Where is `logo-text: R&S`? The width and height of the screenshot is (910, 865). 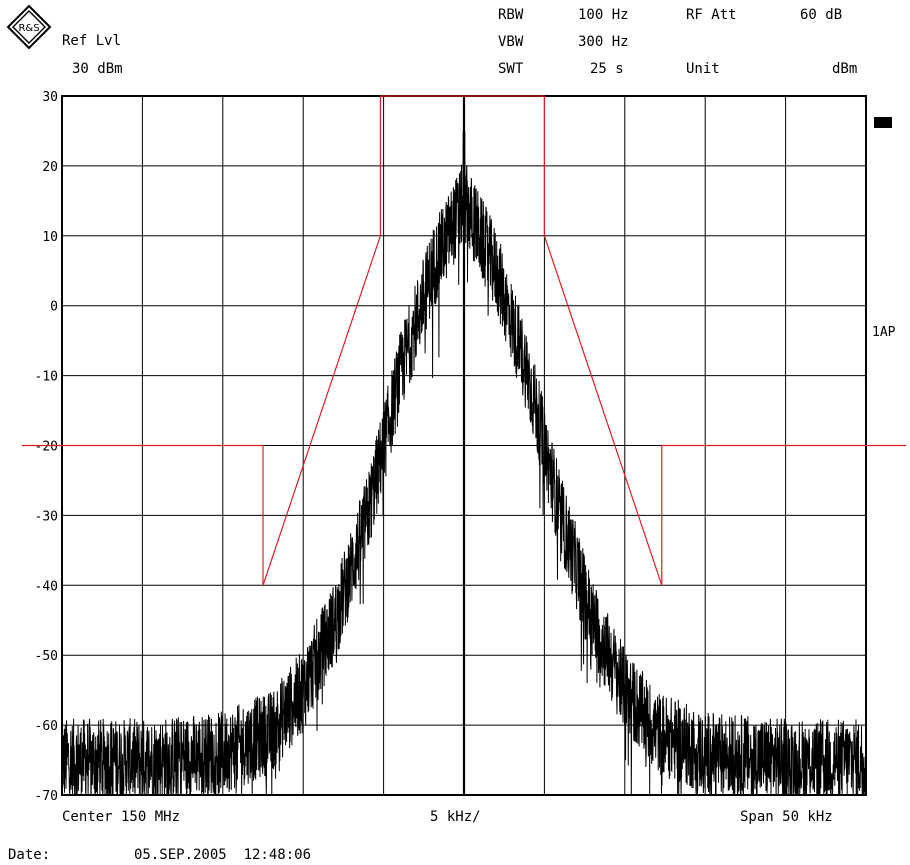 logo-text: R&S is located at coordinates (28, 28).